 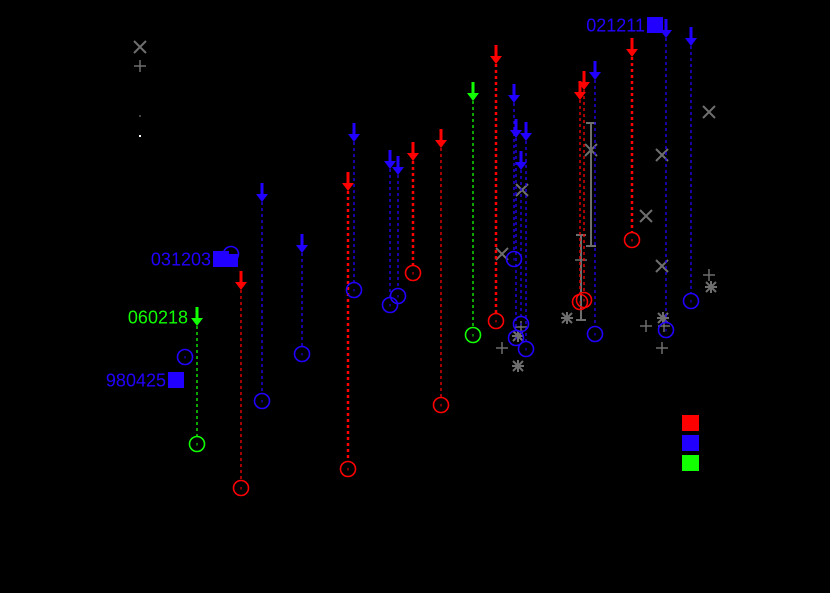 I want to click on annotation-label-021211: 021211, so click(x=624, y=26).